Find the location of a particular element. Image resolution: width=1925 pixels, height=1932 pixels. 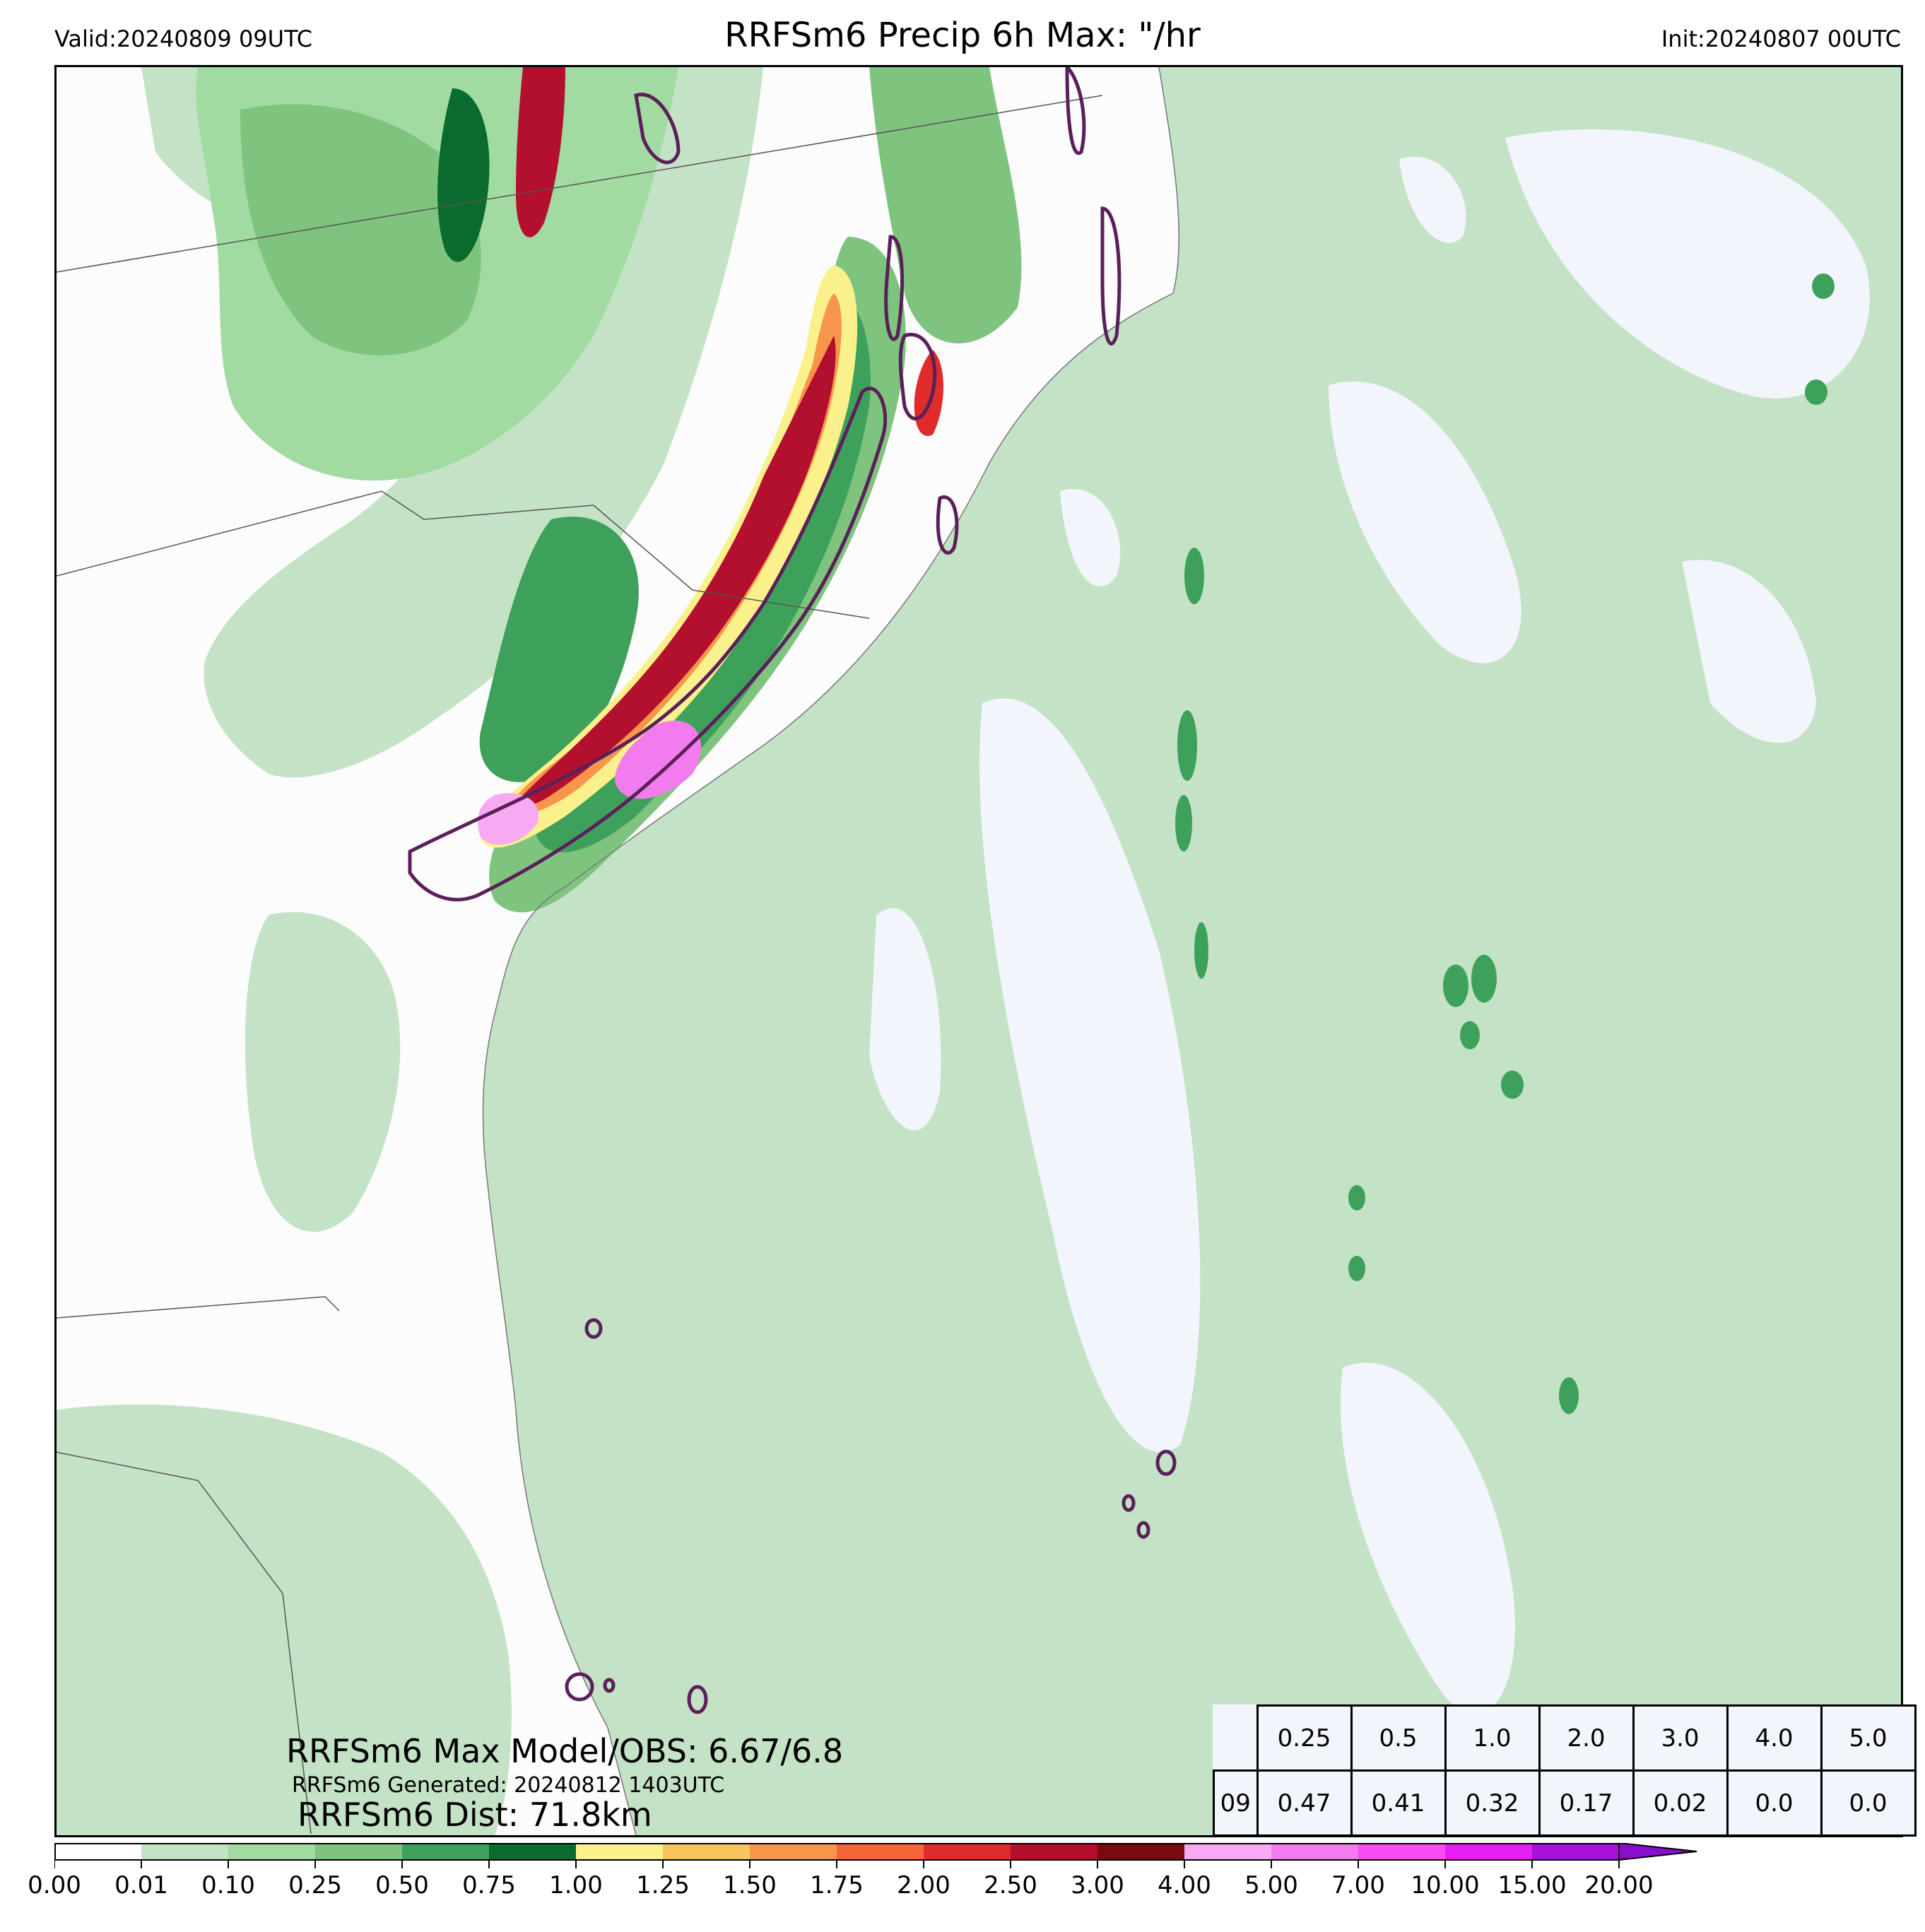

threshold-header-row: 0.25 0.5 1.0 2.0 3.0 4.0 5.0 is located at coordinates (1565, 1738).